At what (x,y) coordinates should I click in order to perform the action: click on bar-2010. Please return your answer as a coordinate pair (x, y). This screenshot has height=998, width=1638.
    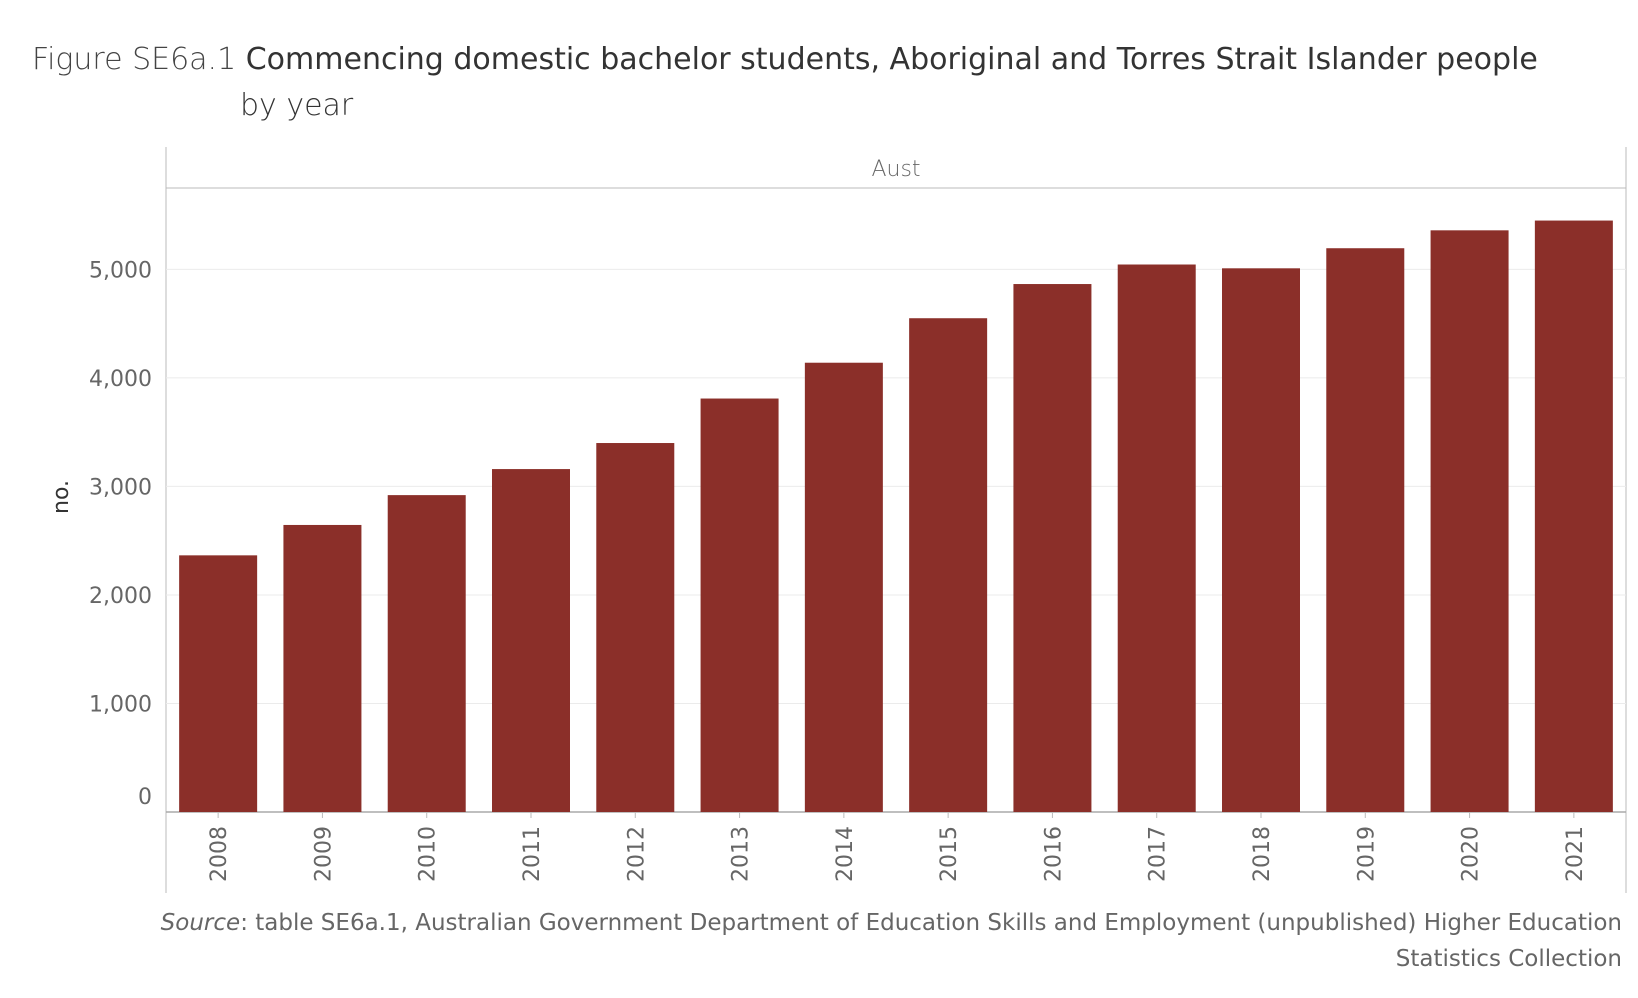
    Looking at the image, I should click on (426, 653).